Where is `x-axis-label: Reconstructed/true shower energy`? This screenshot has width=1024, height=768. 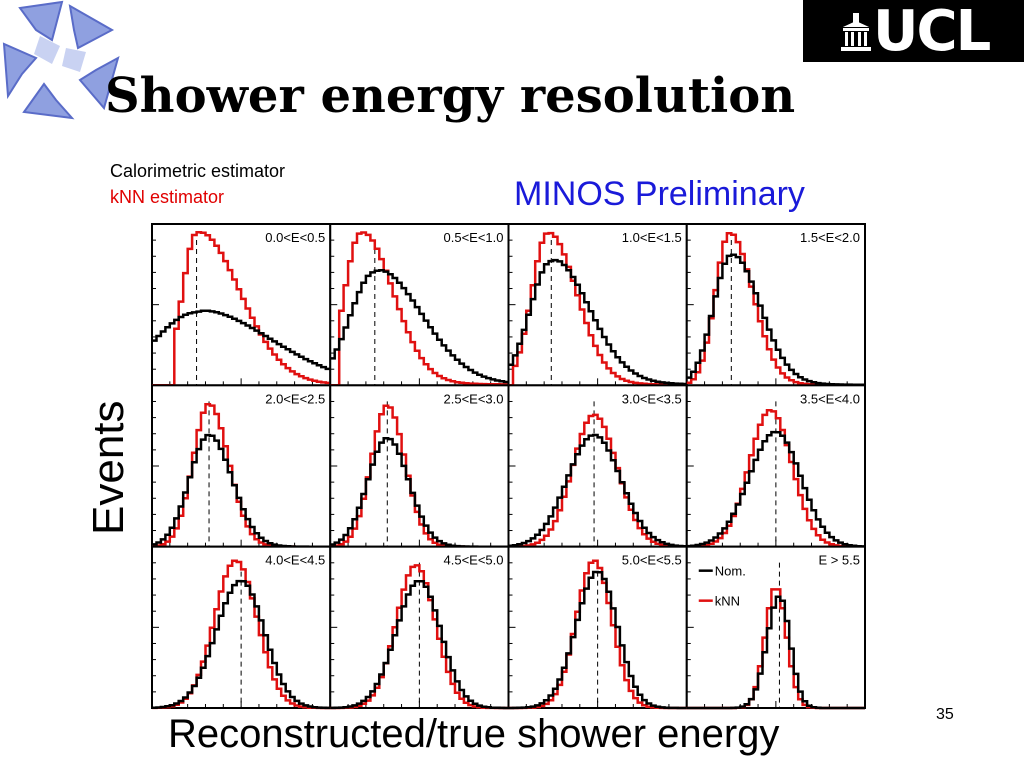 x-axis-label: Reconstructed/true shower energy is located at coordinates (474, 734).